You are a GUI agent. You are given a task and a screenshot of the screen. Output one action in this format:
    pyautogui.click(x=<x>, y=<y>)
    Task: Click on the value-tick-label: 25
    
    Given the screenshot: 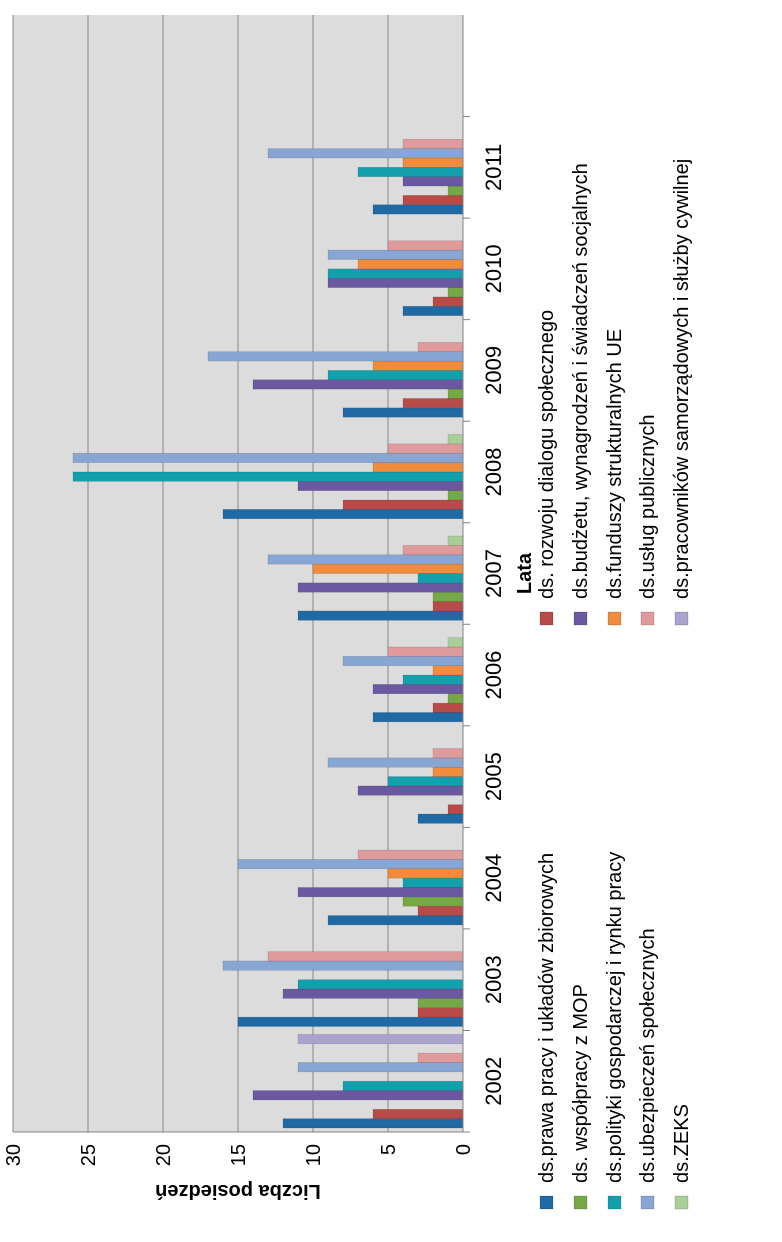 What is the action you would take?
    pyautogui.click(x=89, y=1155)
    